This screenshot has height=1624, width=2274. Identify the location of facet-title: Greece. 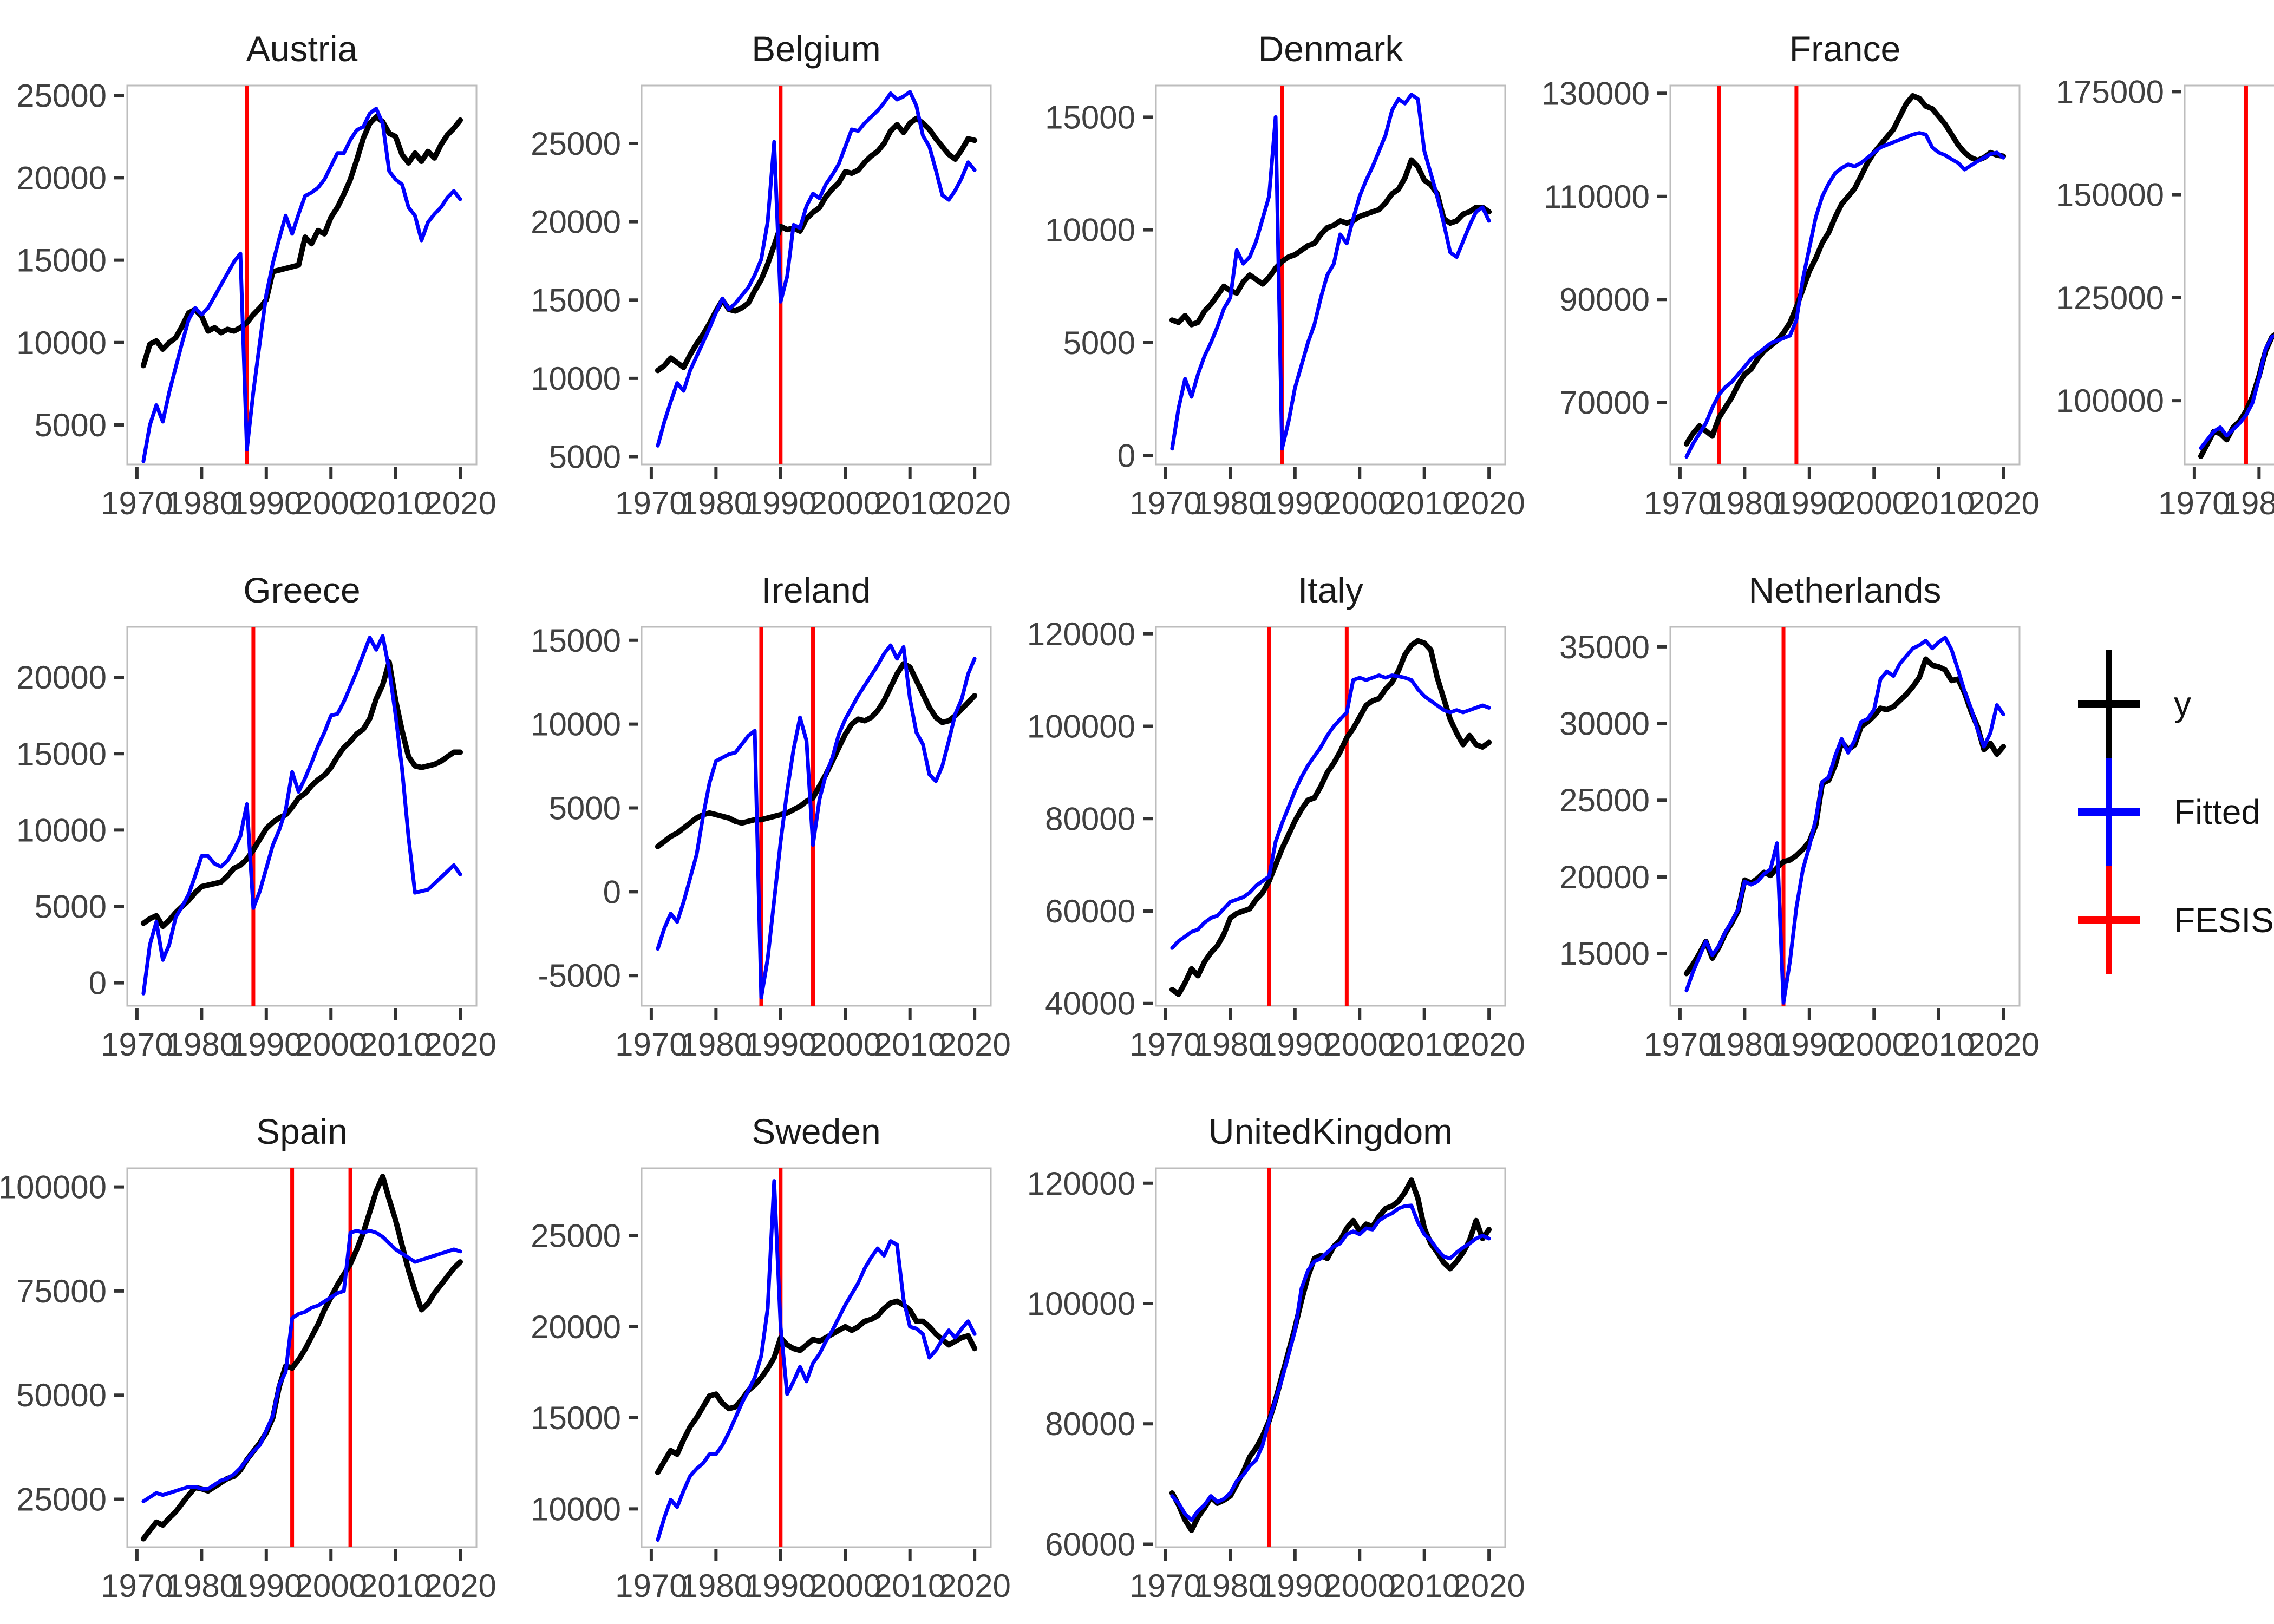
(302, 590).